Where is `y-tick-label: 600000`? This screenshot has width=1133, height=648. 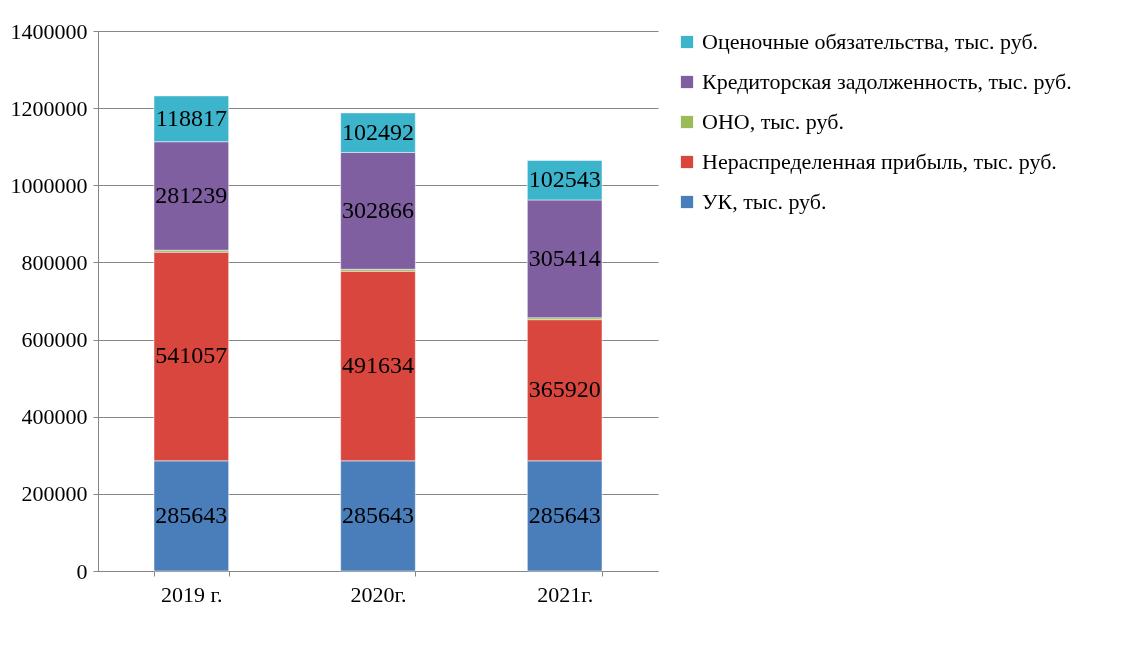
y-tick-label: 600000 is located at coordinates (54, 340).